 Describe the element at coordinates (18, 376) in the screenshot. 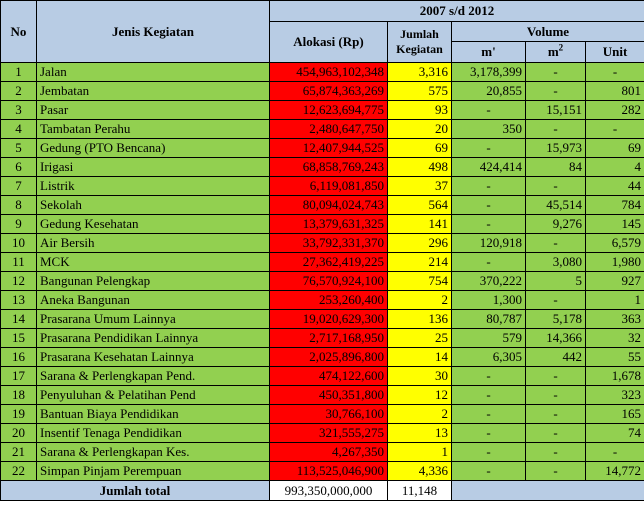

I see `row-no: 17` at that location.